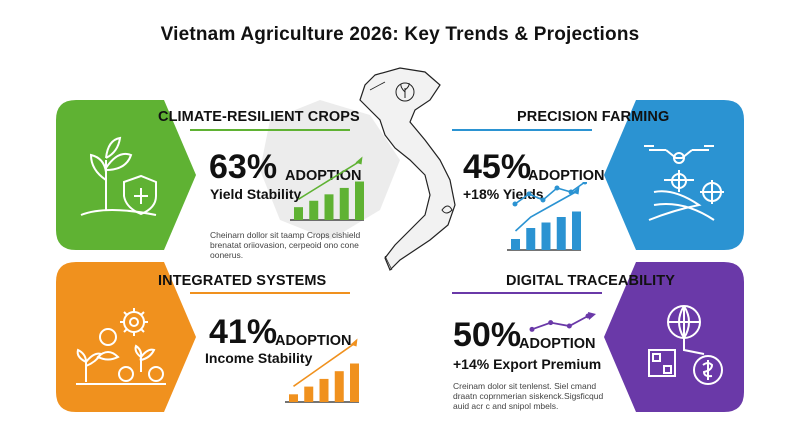 Image resolution: width=800 pixels, height=445 pixels. Describe the element at coordinates (270, 130) in the screenshot. I see `climate-rule` at that location.